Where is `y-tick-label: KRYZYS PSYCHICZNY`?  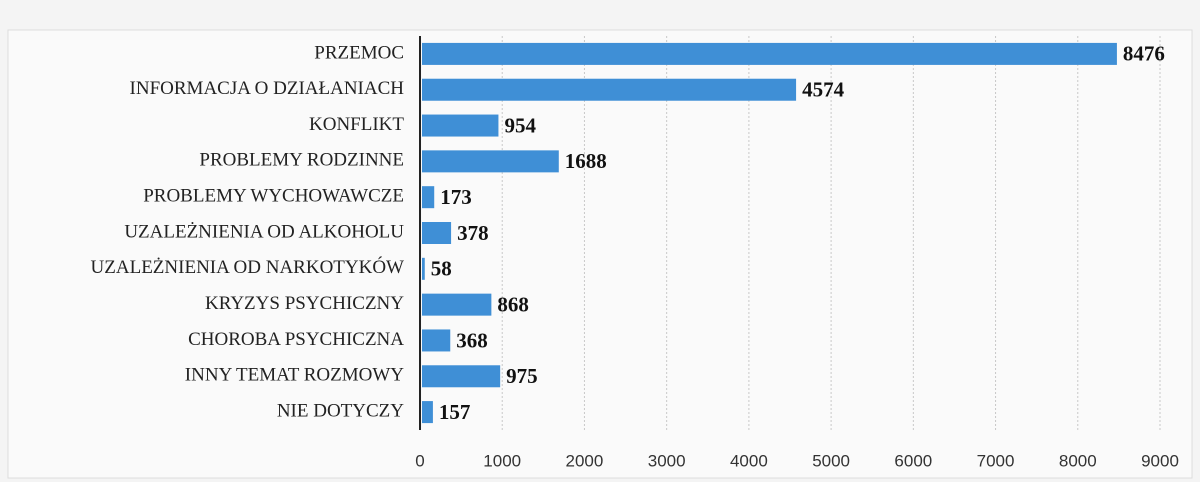 y-tick-label: KRYZYS PSYCHICZNY is located at coordinates (304, 303).